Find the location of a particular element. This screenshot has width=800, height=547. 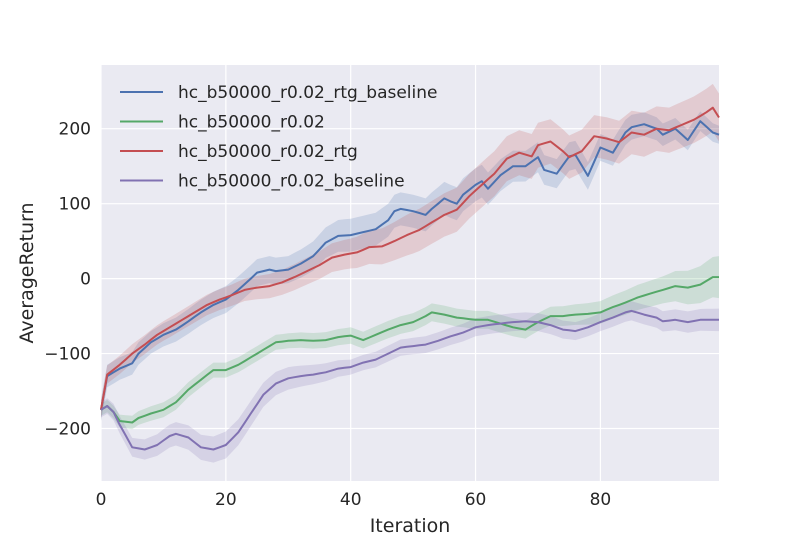

x-tick-label: 60 is located at coordinates (476, 500).